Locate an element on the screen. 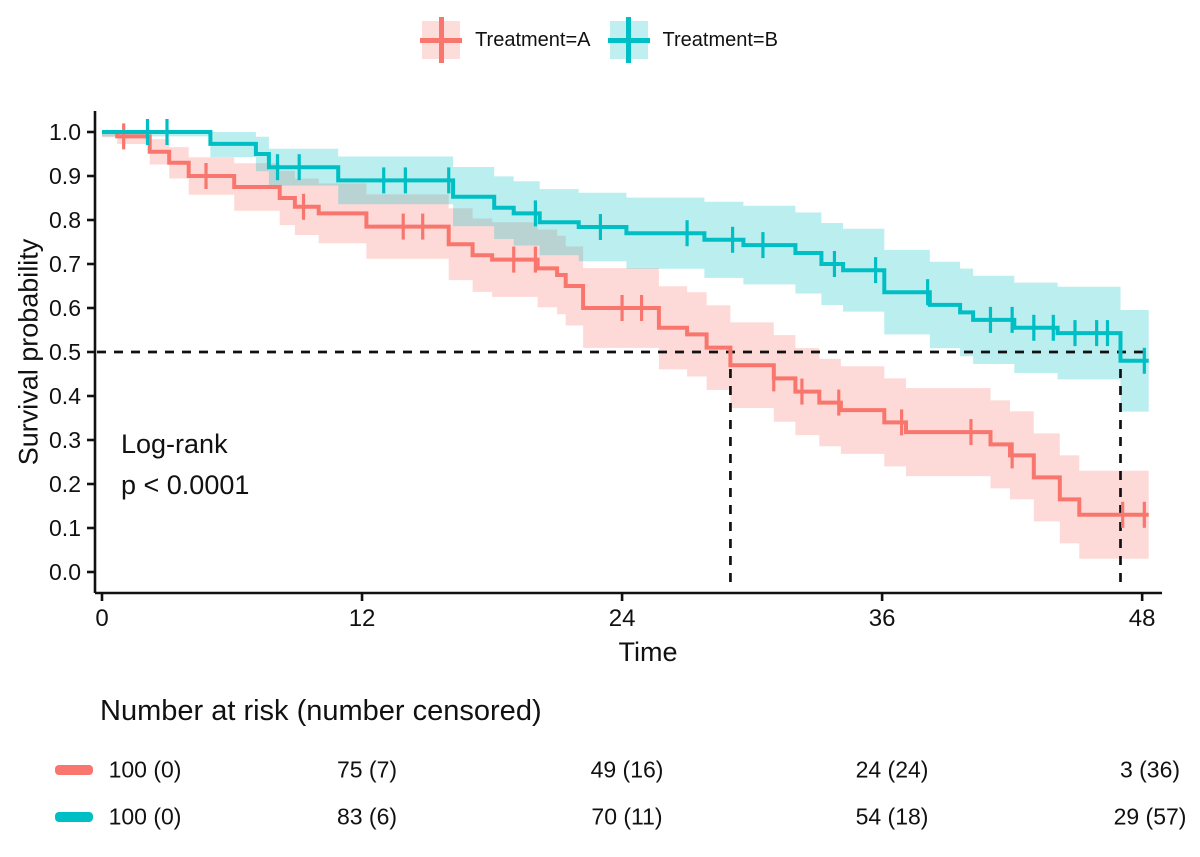 Image resolution: width=1200 pixels, height=857 pixels. x-axis-title: Time is located at coordinates (648, 652).